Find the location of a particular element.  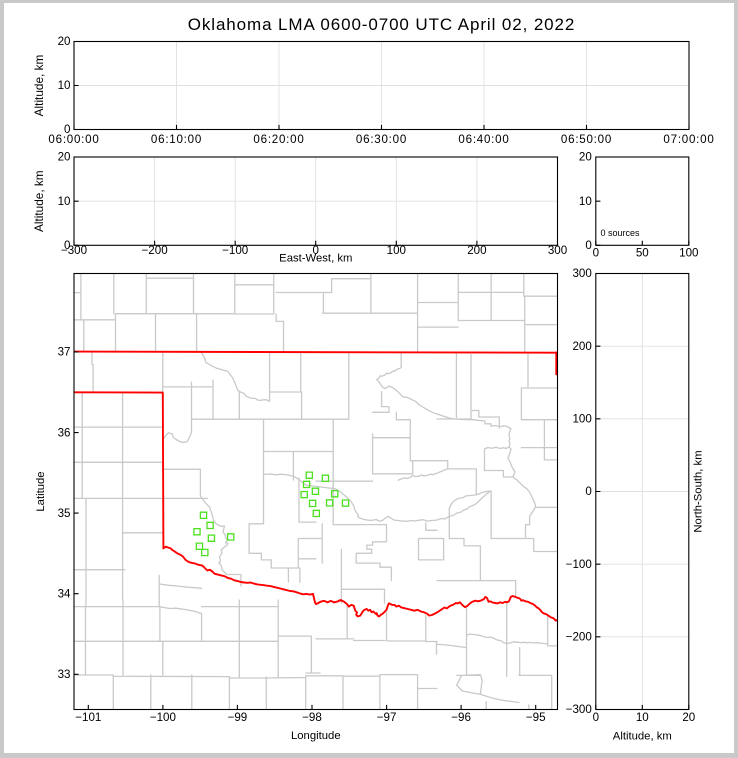

svg-text: −98 is located at coordinates (312, 717).